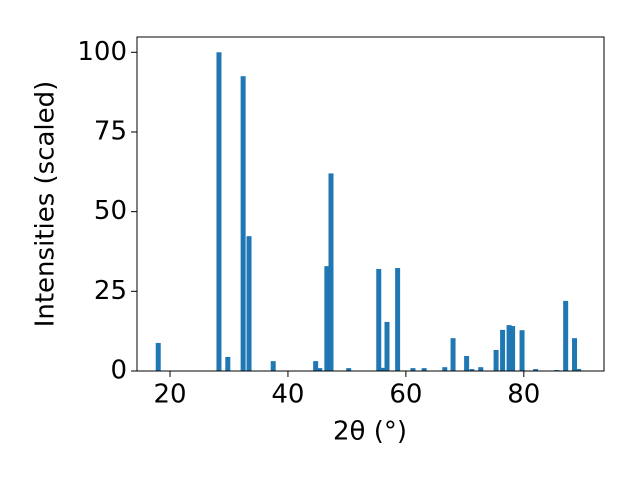 The width and height of the screenshot is (640, 480). What do you see at coordinates (523, 395) in the screenshot?
I see `x-tick-label: 80` at bounding box center [523, 395].